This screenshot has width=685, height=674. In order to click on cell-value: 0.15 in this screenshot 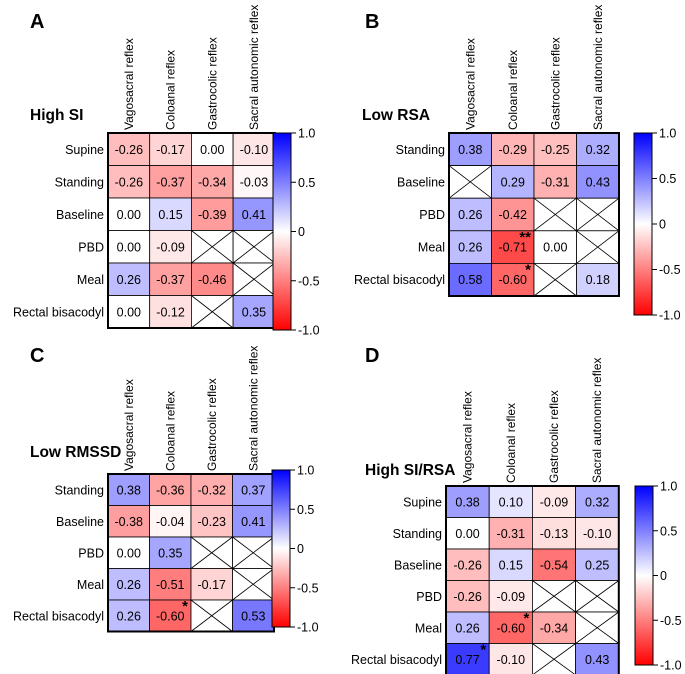, I will do `click(511, 565)`.